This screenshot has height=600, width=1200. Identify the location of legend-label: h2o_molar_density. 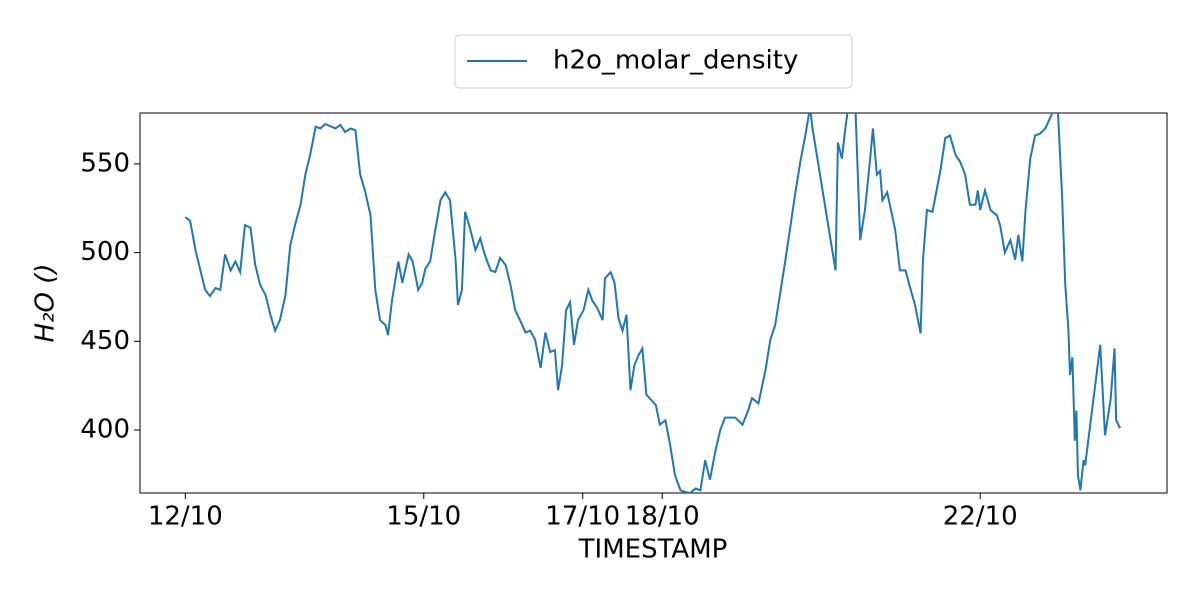
(675, 61).